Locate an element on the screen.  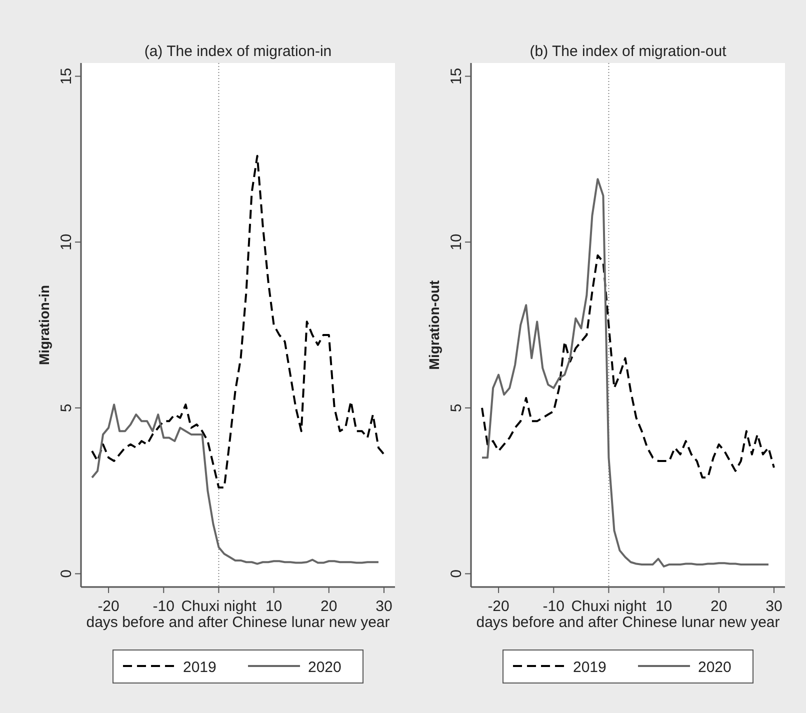
chart-title: (b) The index of migration-out is located at coordinates (629, 51).